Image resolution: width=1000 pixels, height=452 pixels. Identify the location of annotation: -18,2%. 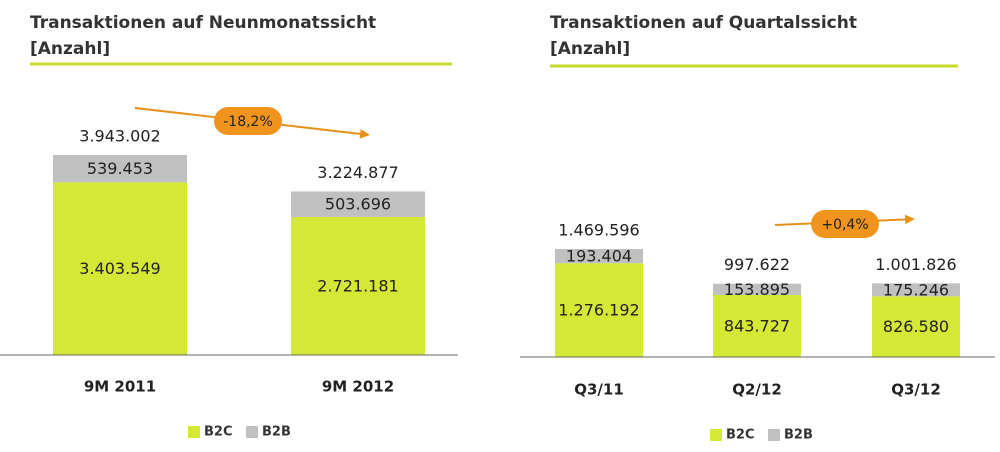
(248, 122).